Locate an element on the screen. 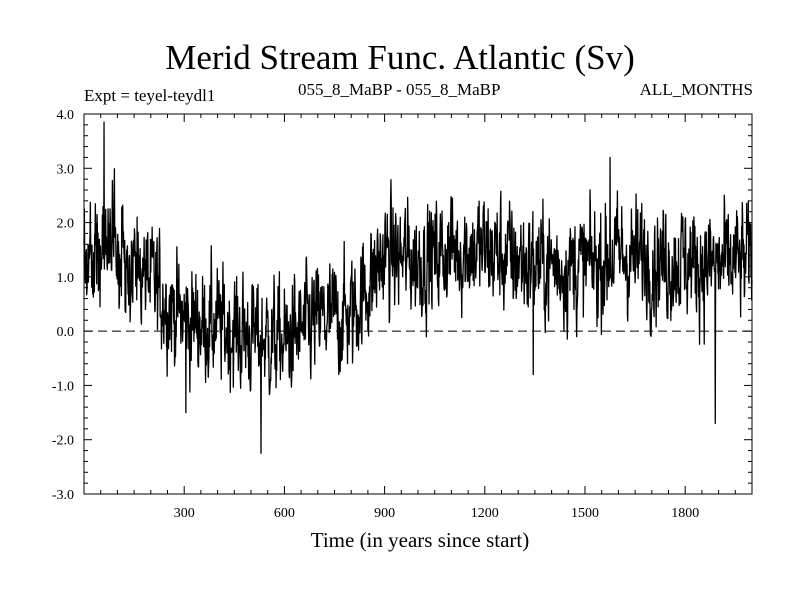 The width and height of the screenshot is (800, 600). x-tick-label: 900 is located at coordinates (384, 513).